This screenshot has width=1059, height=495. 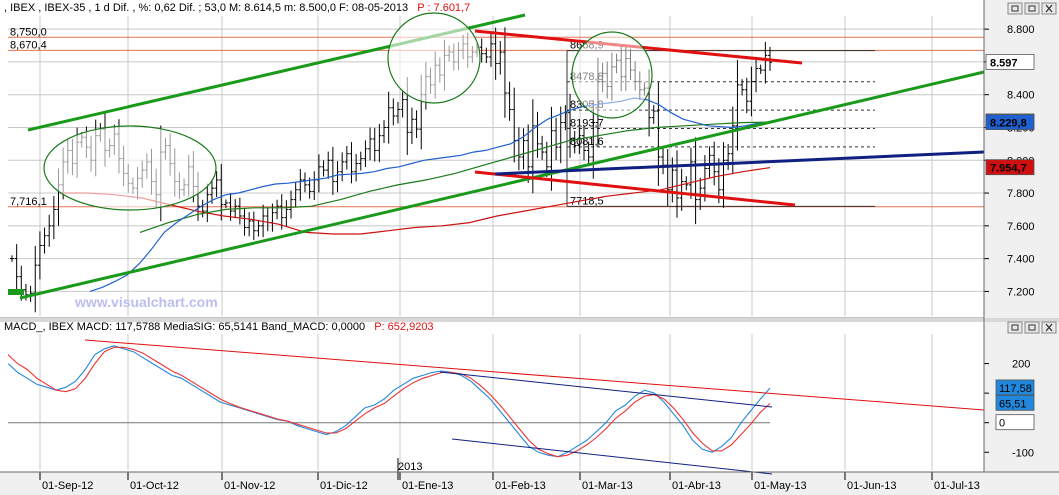 What do you see at coordinates (696, 486) in the screenshot?
I see `x-tick-label: 01-Abr-13` at bounding box center [696, 486].